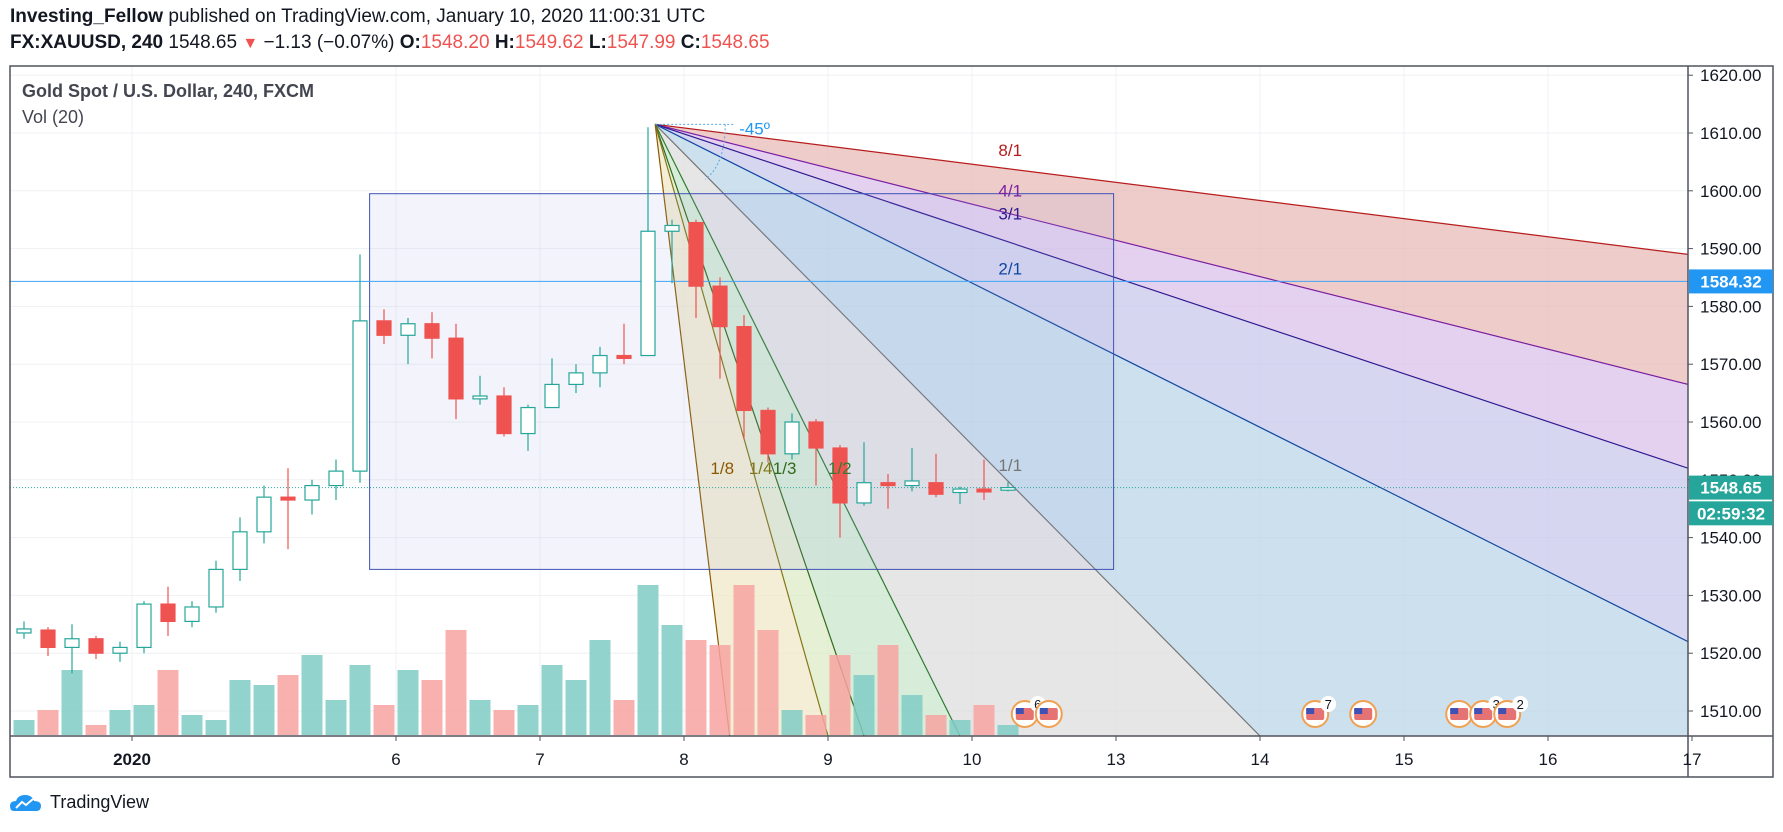 This screenshot has height=832, width=1783. I want to click on y-tick-label: 1580.00, so click(1730, 306).